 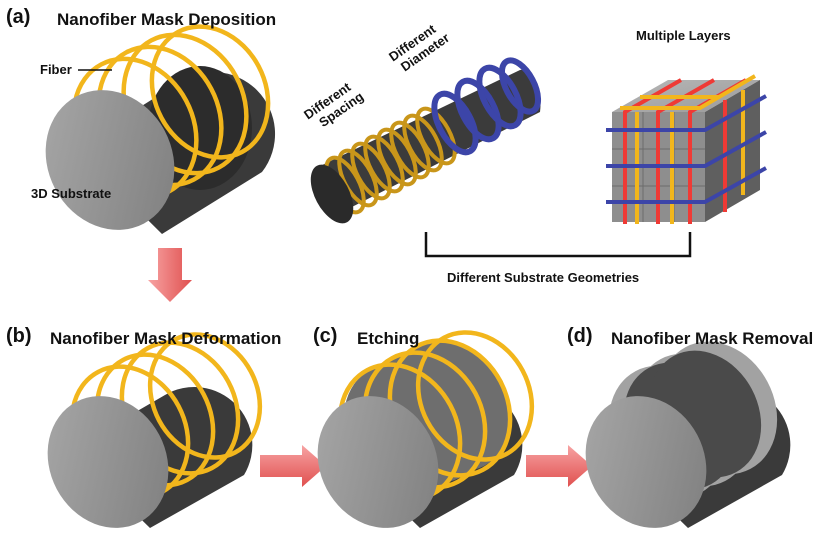 I want to click on substrate-cylinder-b, so click(x=155, y=430).